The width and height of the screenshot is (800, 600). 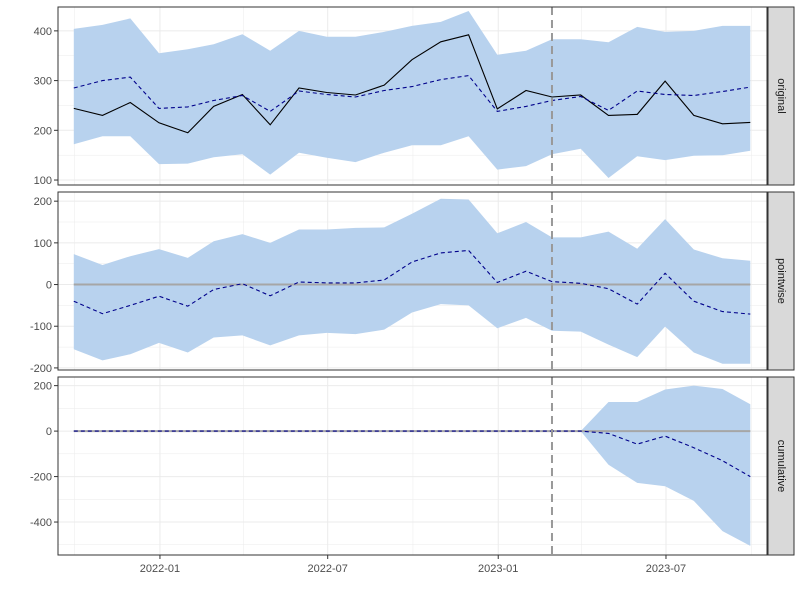 What do you see at coordinates (328, 569) in the screenshot?
I see `x-tick-label: 2022-07` at bounding box center [328, 569].